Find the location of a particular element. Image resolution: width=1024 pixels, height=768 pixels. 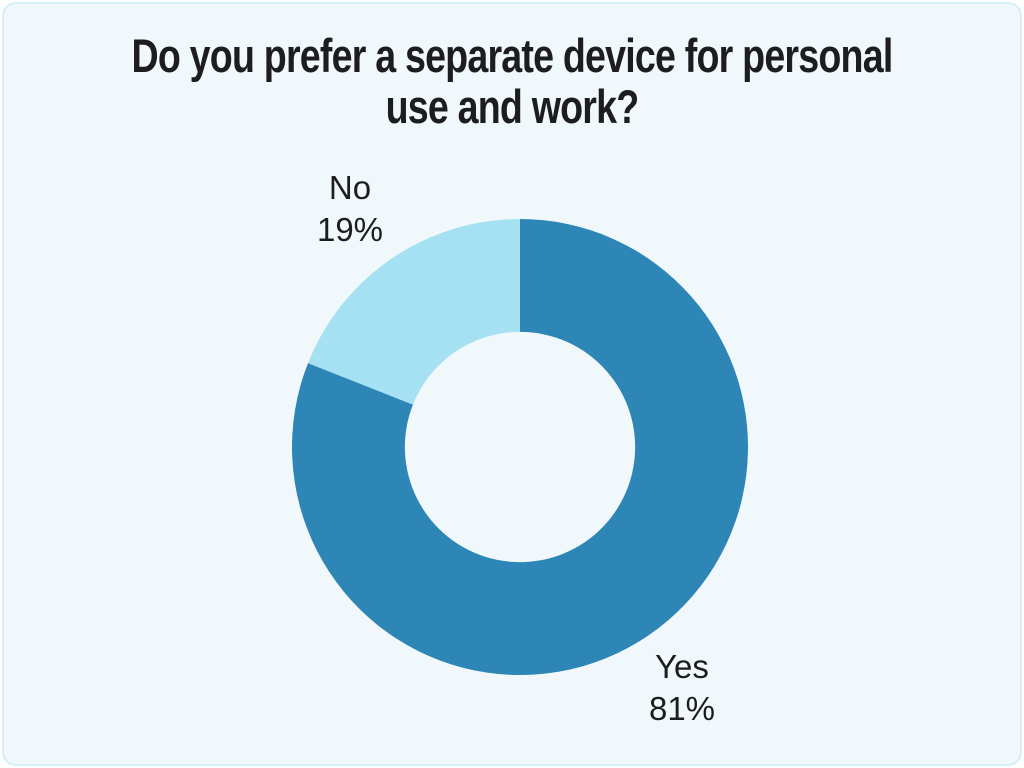

donut-segment-no is located at coordinates (414, 312).